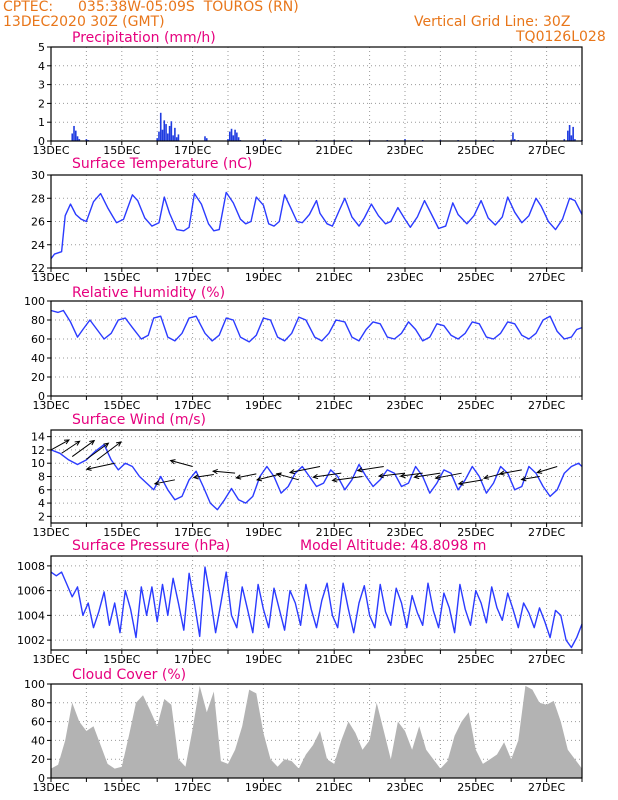 The width and height of the screenshot is (618, 800). Describe the element at coordinates (34, 684) in the screenshot. I see `panel-5-ytick-label: 100` at that location.